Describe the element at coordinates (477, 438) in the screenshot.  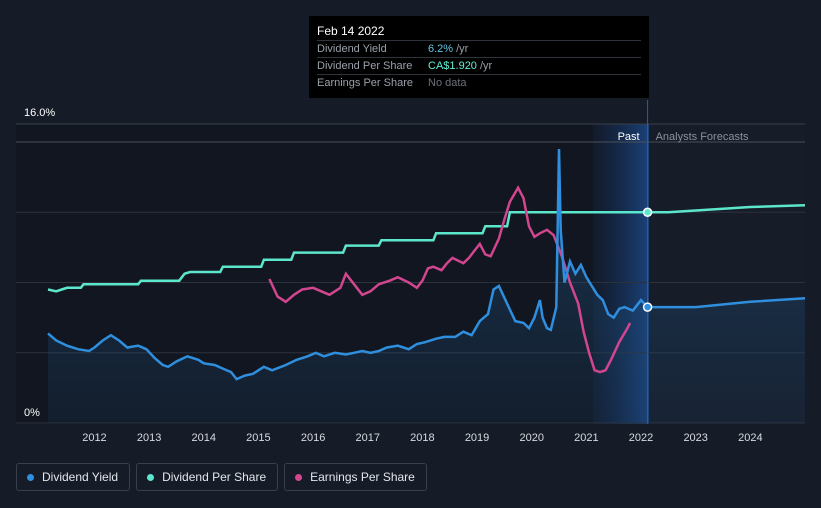
I see `x-tick-label: 2019` at that location.